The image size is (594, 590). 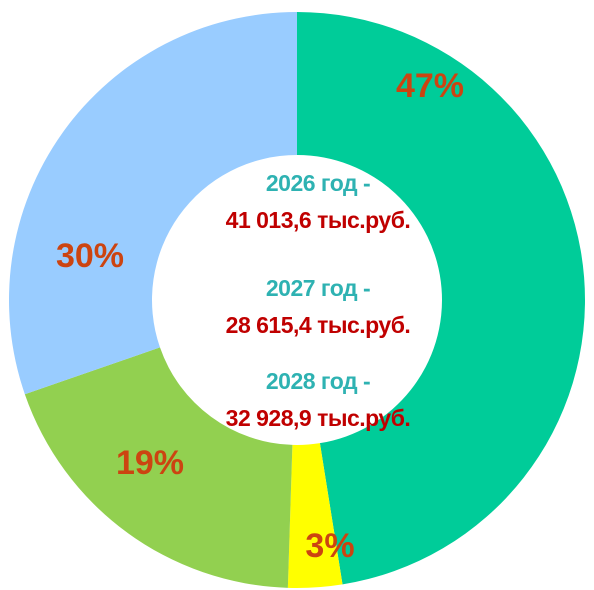 I want to click on center-annotation: 41 013,6 тыс.руб., so click(x=318, y=220).